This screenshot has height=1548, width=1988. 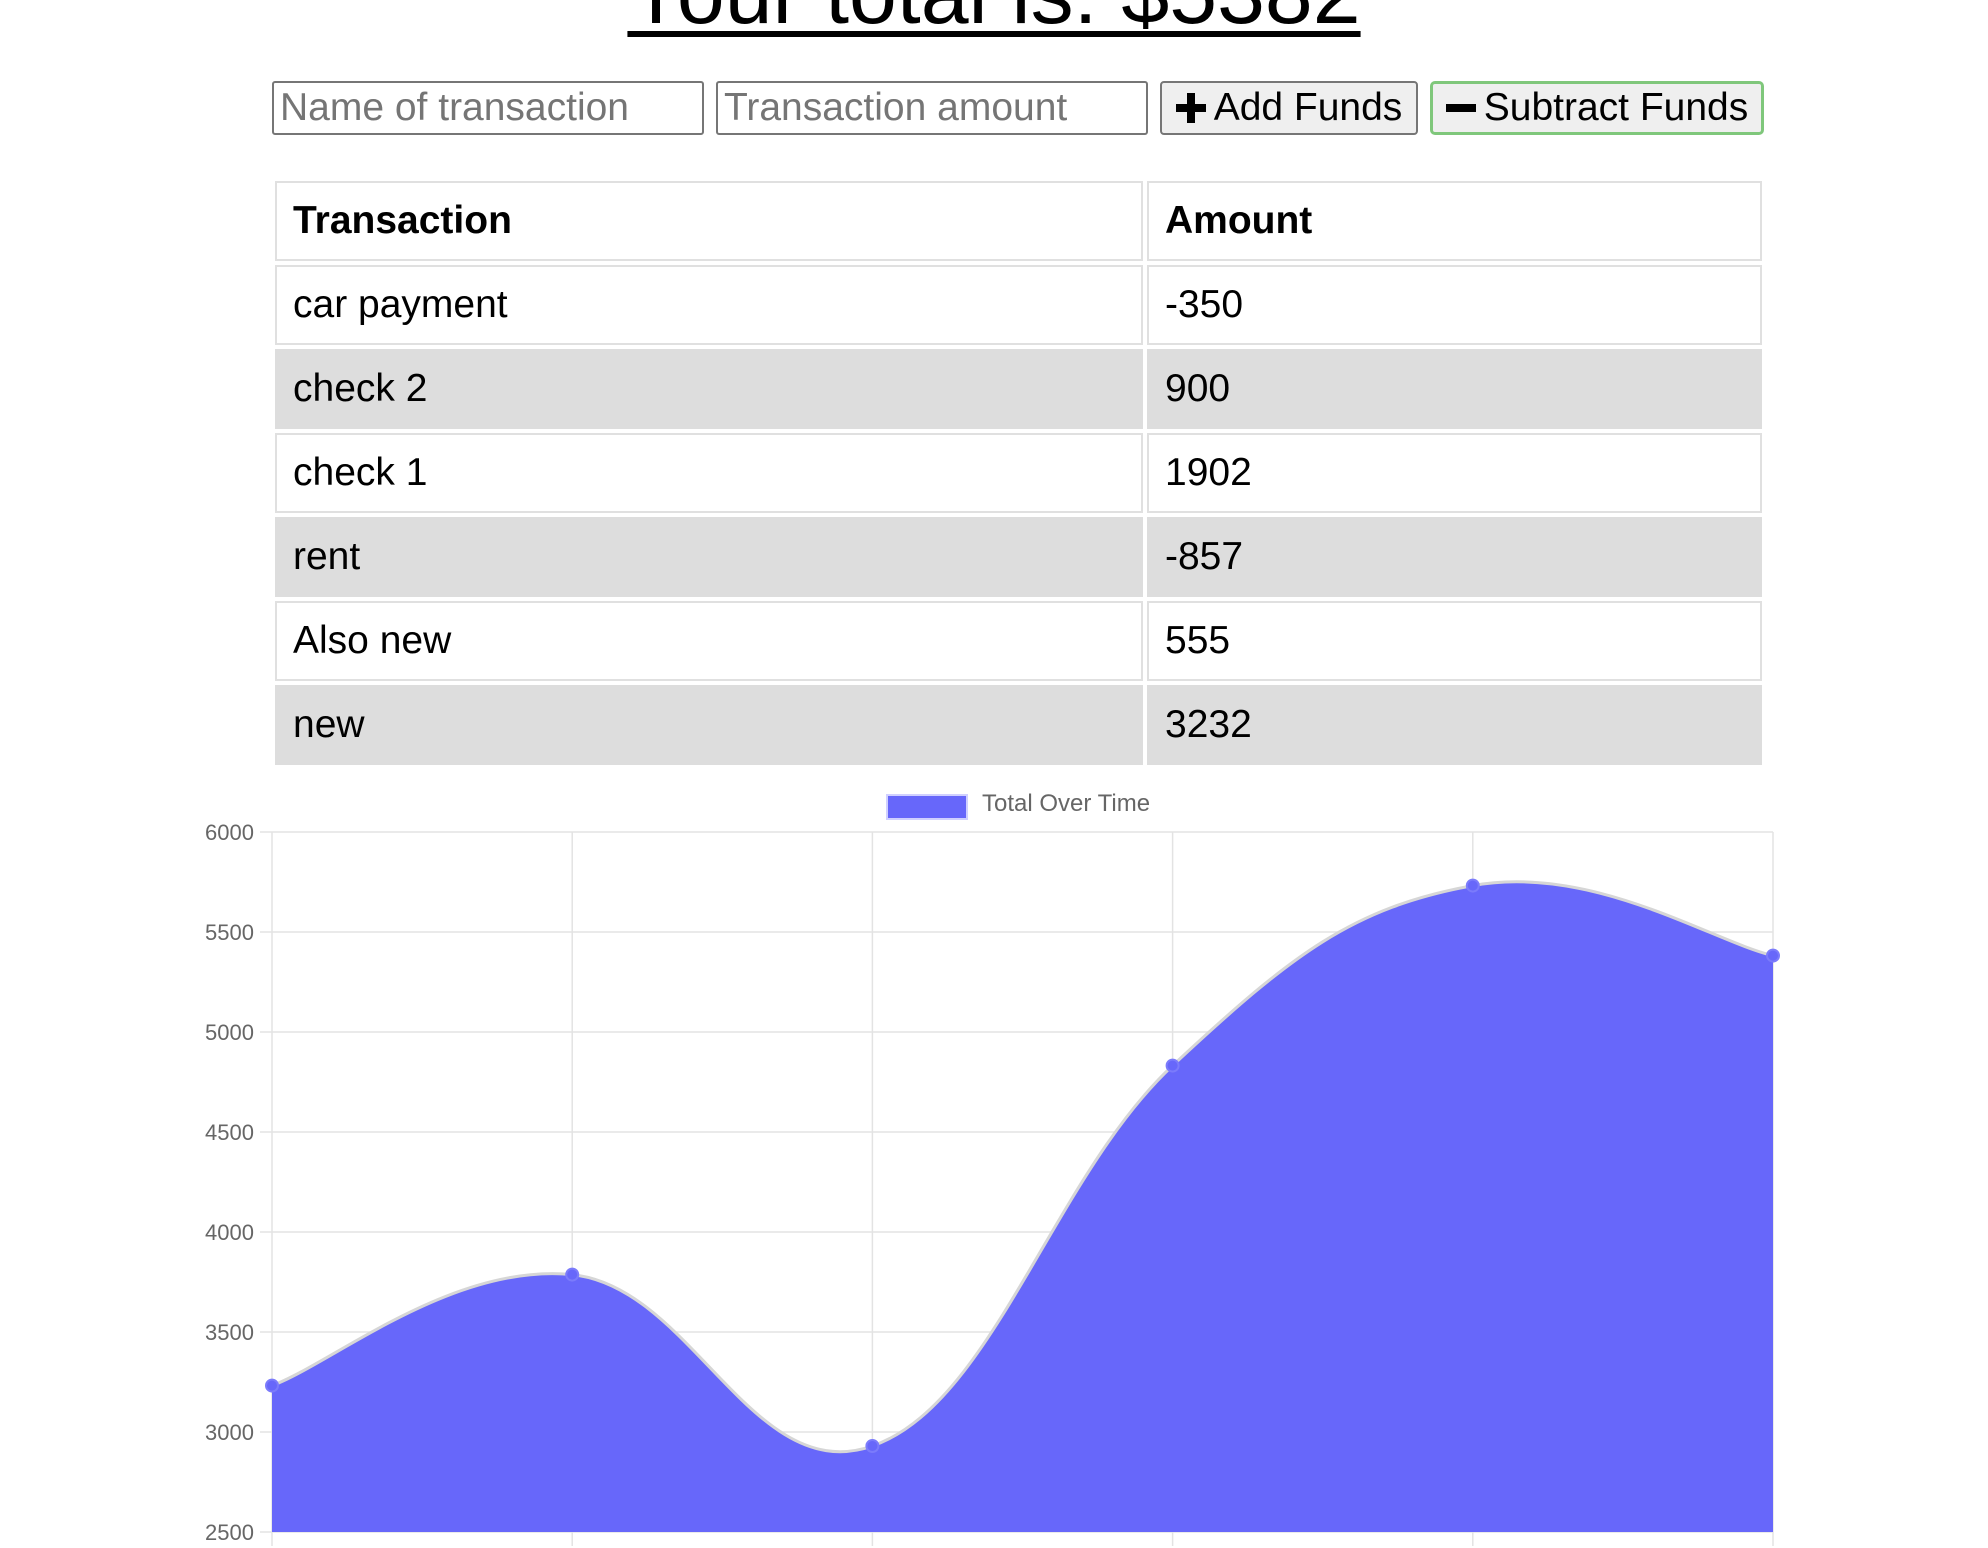 I want to click on add-funds-label: Add Funds, so click(x=1308, y=107).